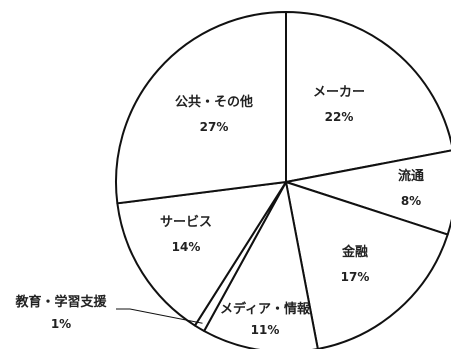 This screenshot has height=353, width=451. I want to click on slice-value-label: 27%, so click(214, 127).